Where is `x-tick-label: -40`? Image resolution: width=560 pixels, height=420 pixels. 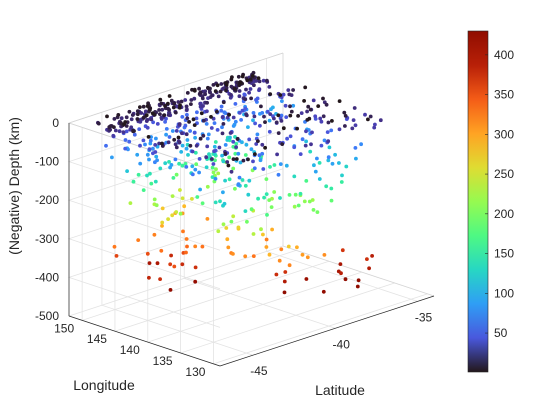
x-tick-label: -40 is located at coordinates (342, 344).